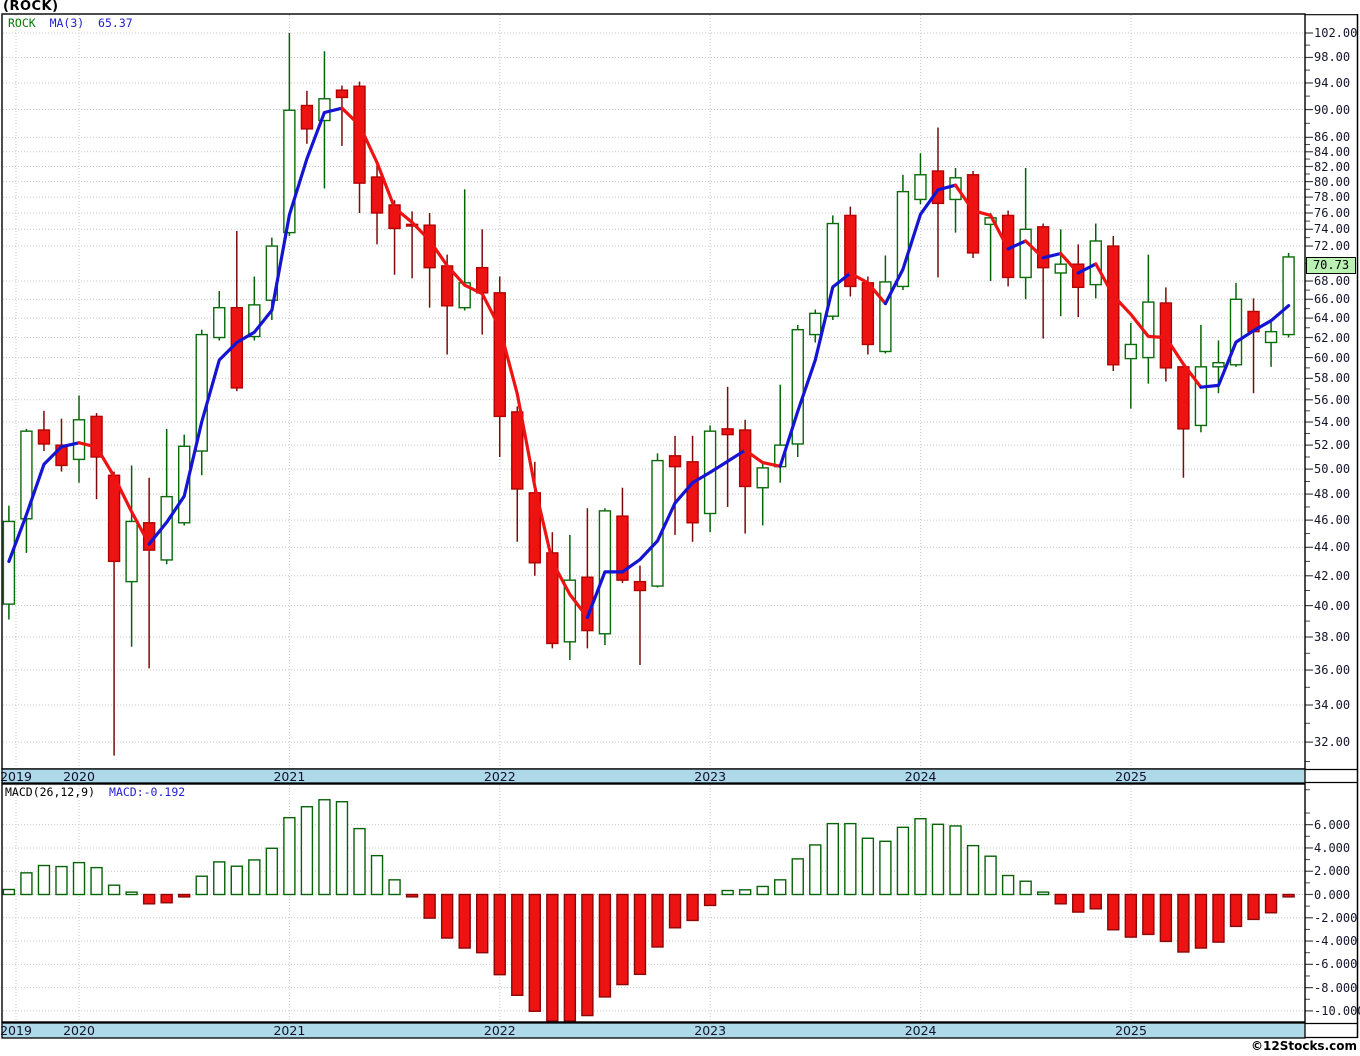 This screenshot has height=1056, width=1360. What do you see at coordinates (16, 776) in the screenshot?
I see `year-label-top: 2019` at bounding box center [16, 776].